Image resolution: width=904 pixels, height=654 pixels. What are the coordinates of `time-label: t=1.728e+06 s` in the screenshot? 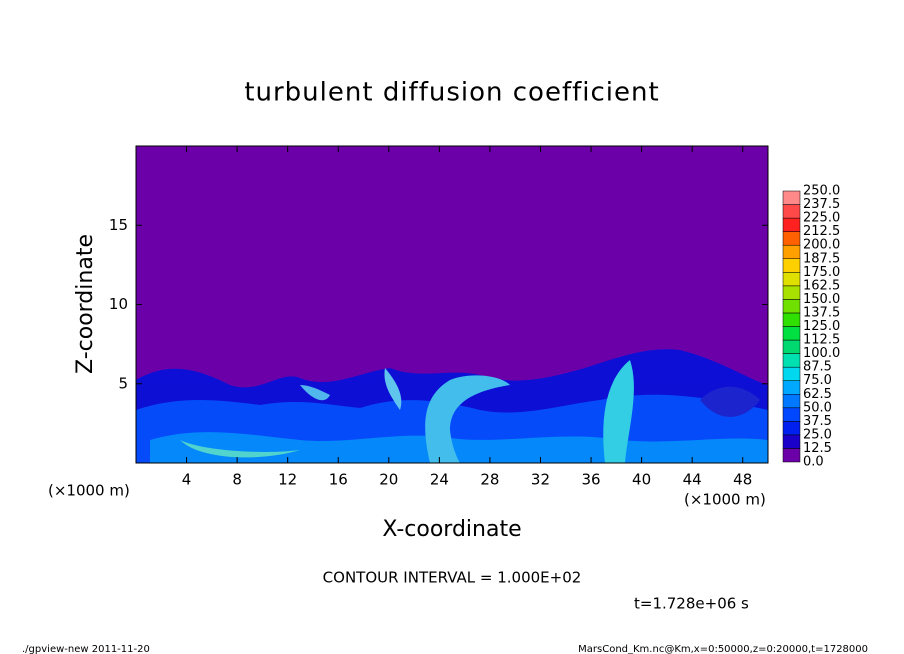 It's located at (691, 604).